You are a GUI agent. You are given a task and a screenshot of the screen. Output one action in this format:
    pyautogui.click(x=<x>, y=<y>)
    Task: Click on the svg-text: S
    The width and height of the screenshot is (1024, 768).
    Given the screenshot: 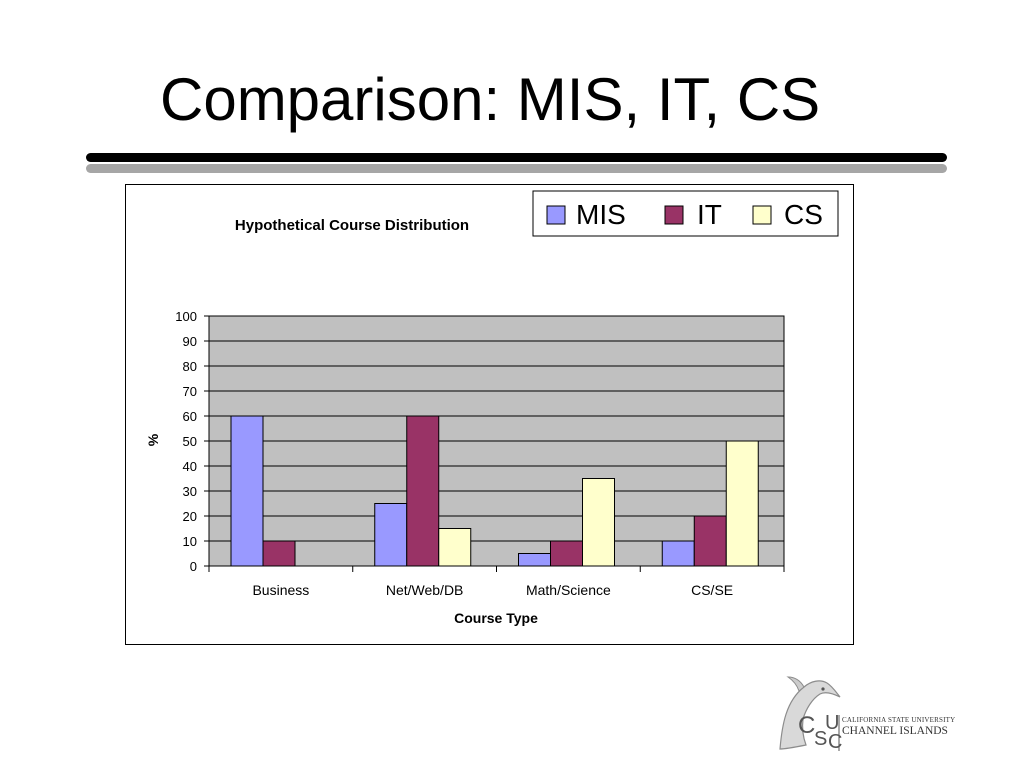 What is the action you would take?
    pyautogui.click(x=820, y=739)
    